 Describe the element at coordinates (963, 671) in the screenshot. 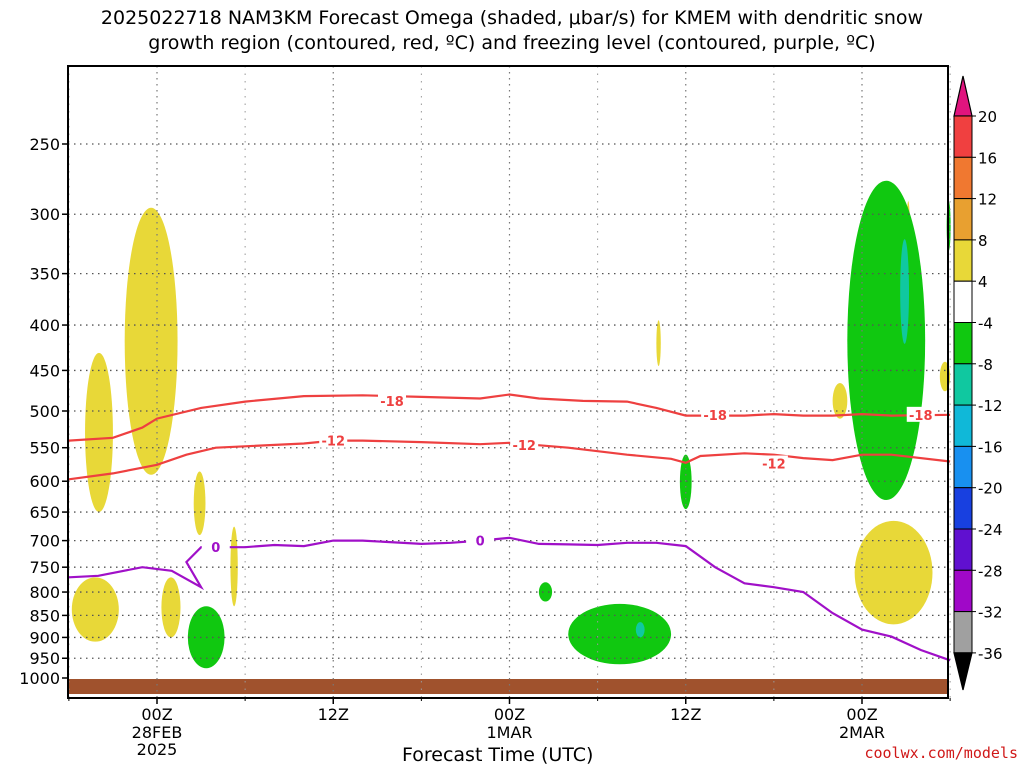

I see `colorbar-bottom-arrow` at that location.